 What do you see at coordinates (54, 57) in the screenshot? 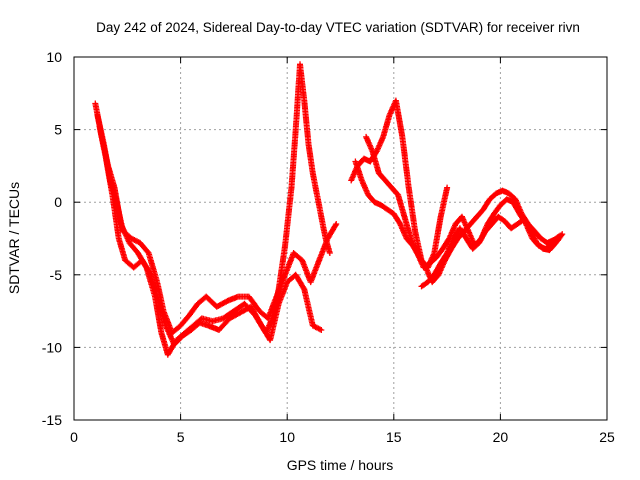
I see `y-tick-label: 10` at bounding box center [54, 57].